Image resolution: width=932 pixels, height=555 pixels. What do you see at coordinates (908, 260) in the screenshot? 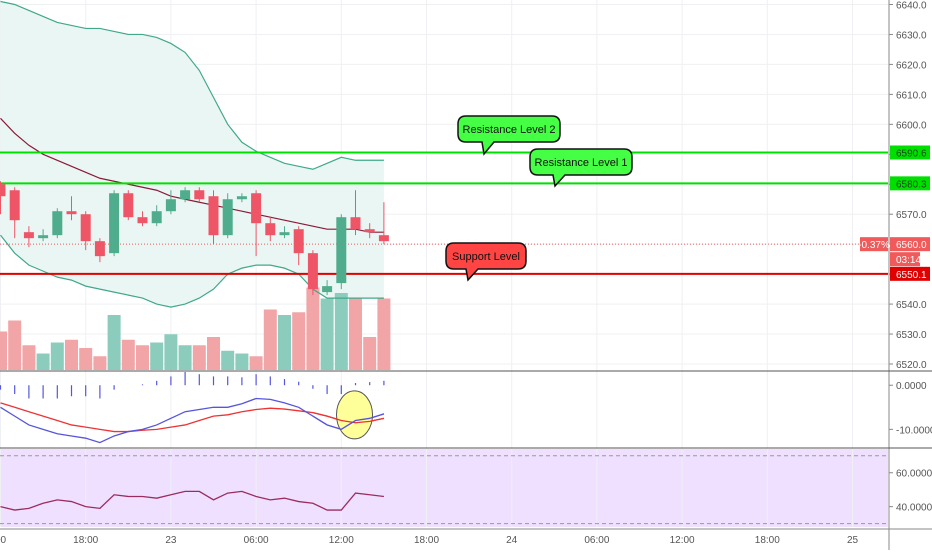
I see `countdown-label: 03:14` at bounding box center [908, 260].